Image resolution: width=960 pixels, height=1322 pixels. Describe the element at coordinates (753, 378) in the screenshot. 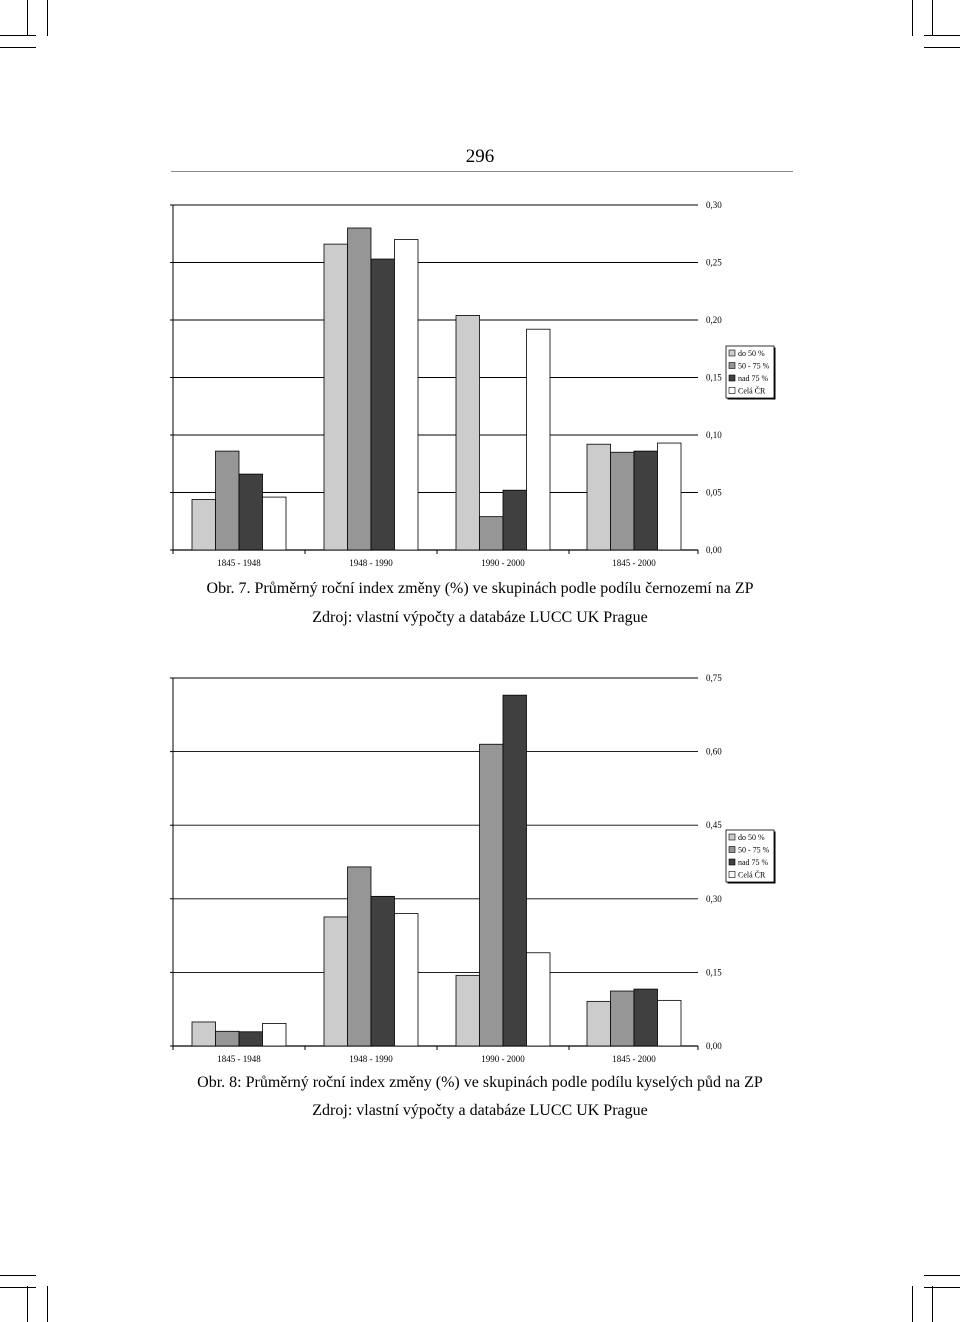

I see `chart1-legend-label: nad 75 %` at that location.